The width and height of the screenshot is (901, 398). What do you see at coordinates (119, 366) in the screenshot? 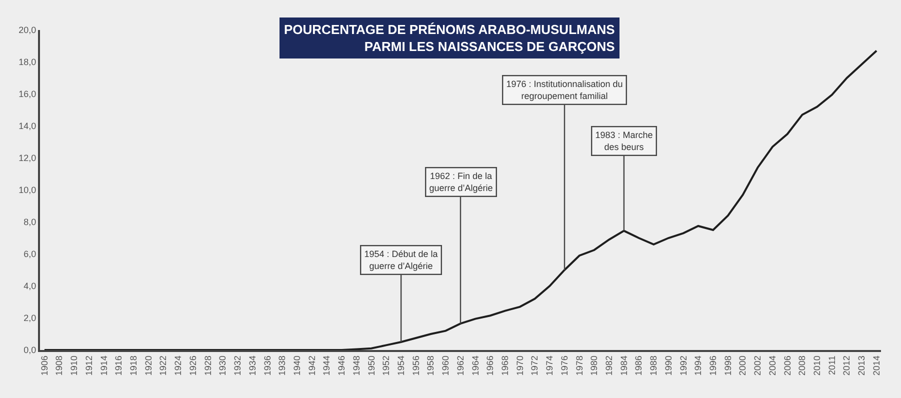
I see `x-tick-label: 1916` at bounding box center [119, 366].